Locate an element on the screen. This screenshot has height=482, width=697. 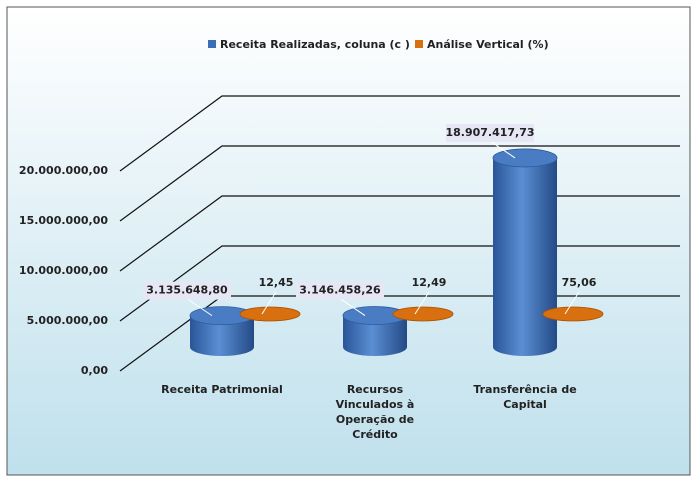
y-tick-label: 20.000.000,00 is located at coordinates (63, 170).